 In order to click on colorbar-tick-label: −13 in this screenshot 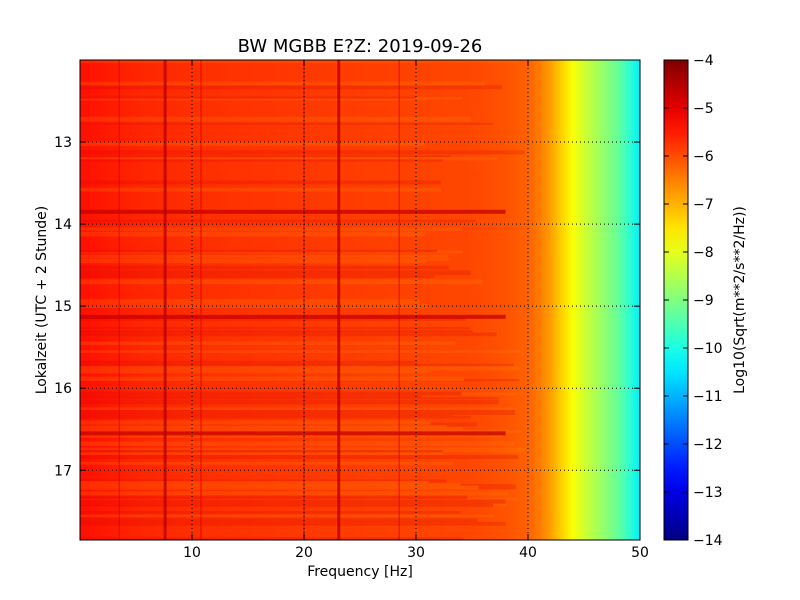, I will do `click(708, 493)`.